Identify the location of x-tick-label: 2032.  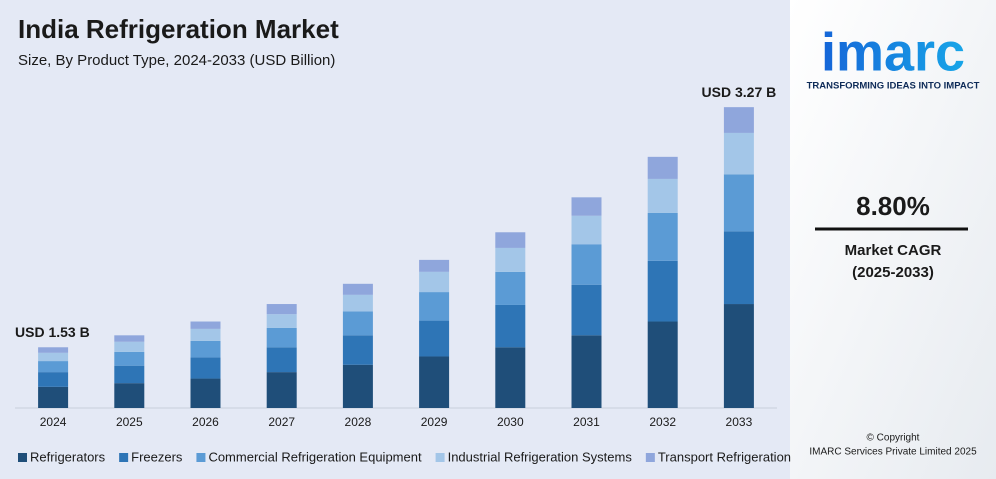
(662, 422).